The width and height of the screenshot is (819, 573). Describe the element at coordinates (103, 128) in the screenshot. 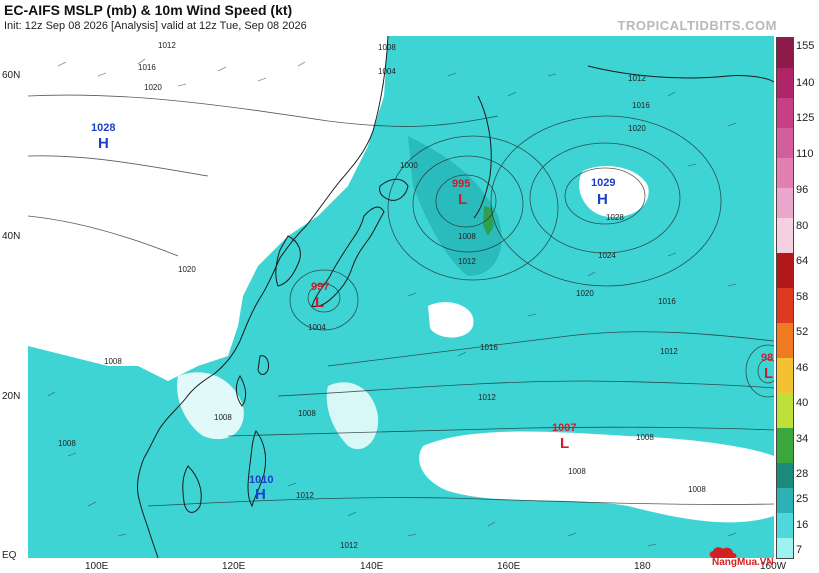

I see `pressure-value: 1028` at that location.